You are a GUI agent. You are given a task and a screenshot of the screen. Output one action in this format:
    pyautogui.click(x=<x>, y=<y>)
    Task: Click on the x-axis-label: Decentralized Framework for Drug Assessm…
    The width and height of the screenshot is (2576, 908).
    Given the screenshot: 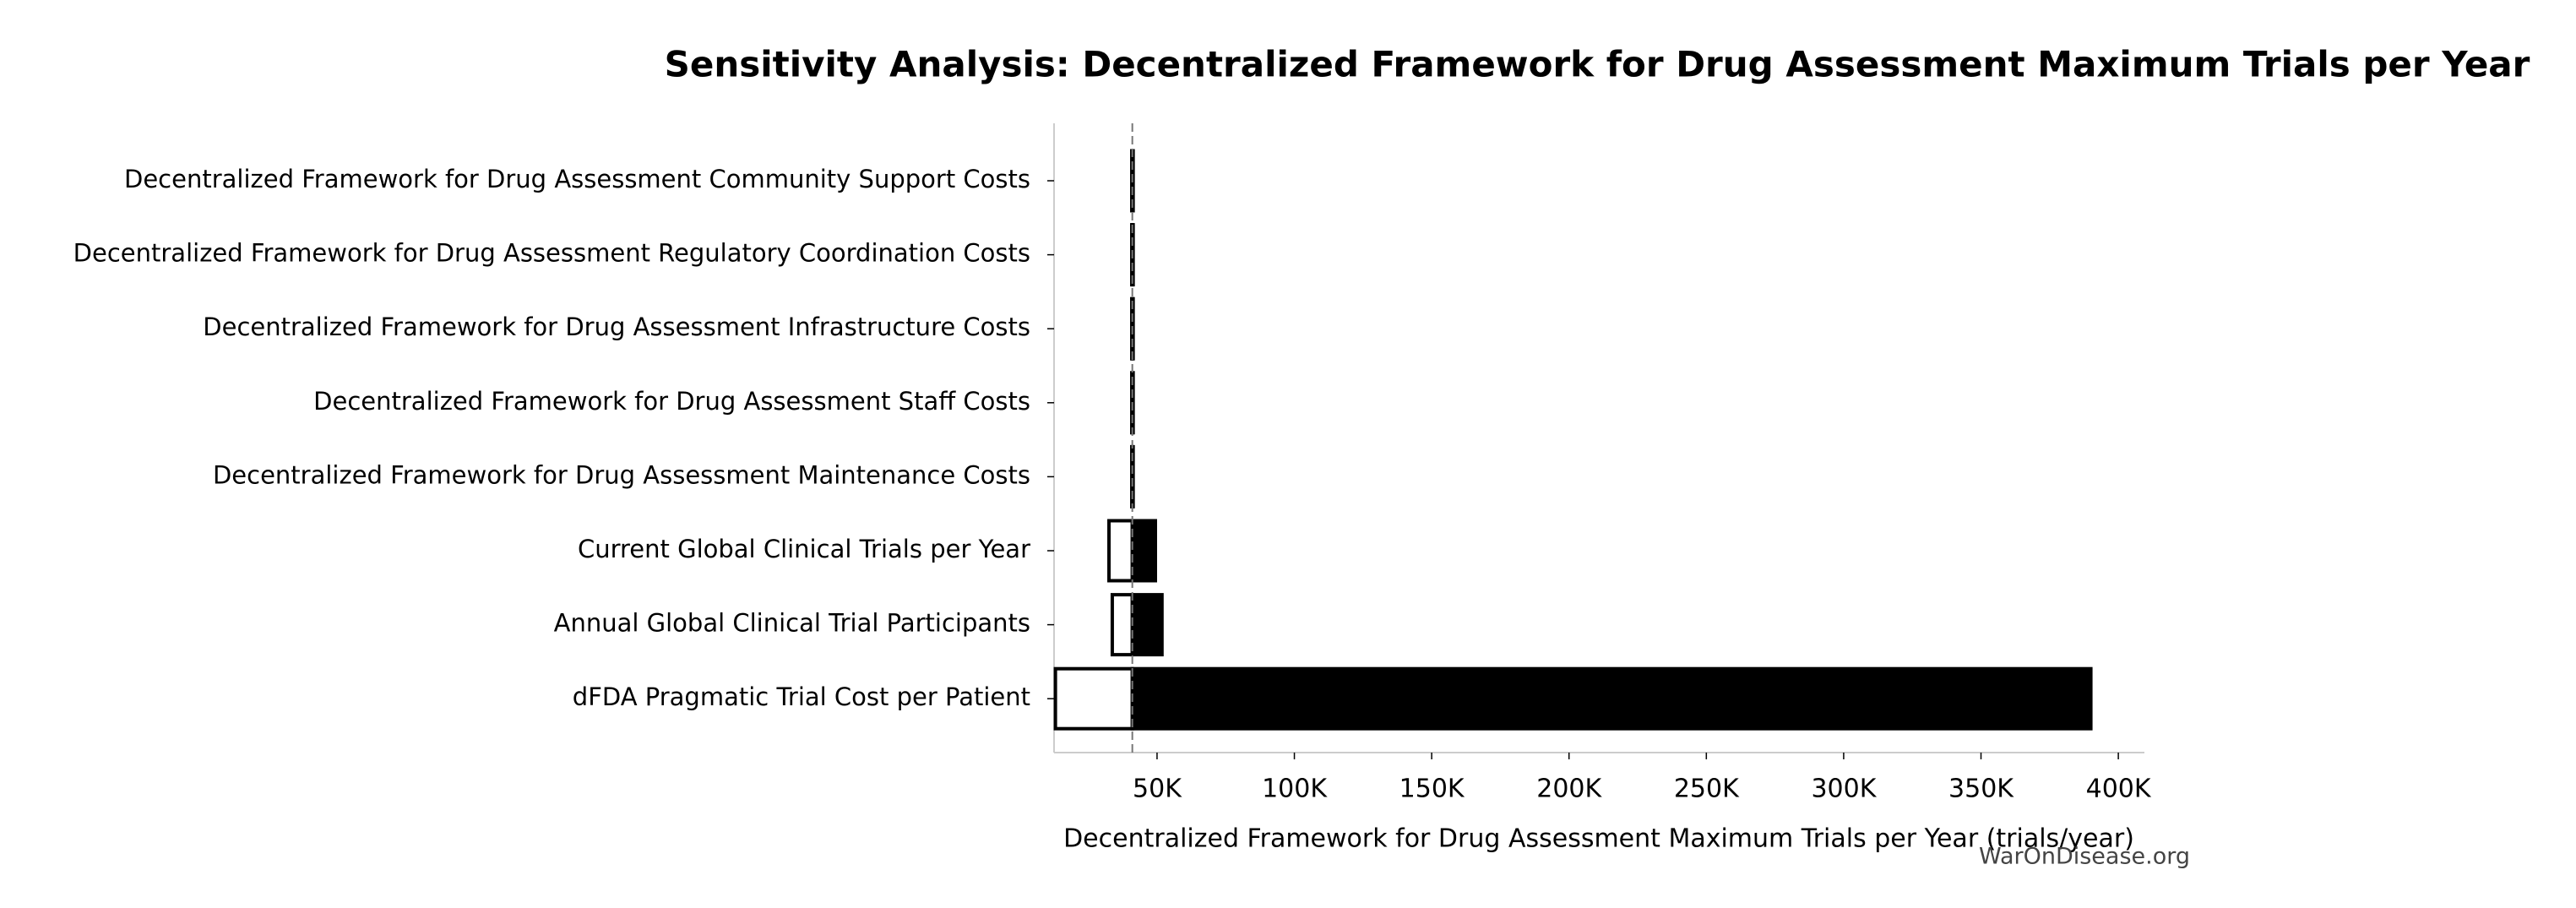 What is the action you would take?
    pyautogui.click(x=1598, y=839)
    